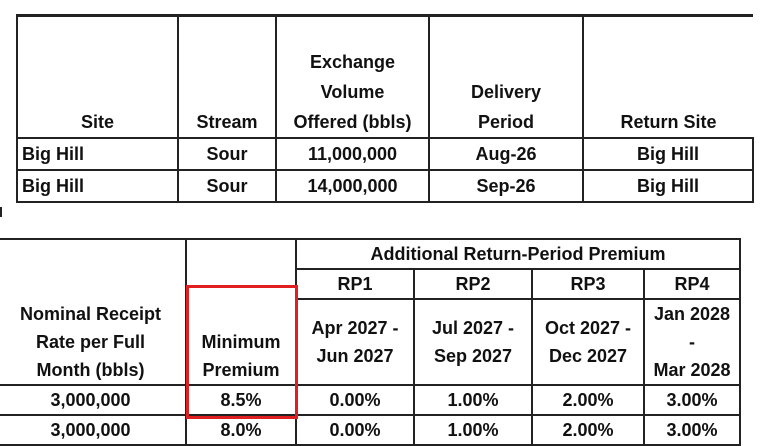  What do you see at coordinates (355, 284) in the screenshot?
I see `header-rp1: RP1` at bounding box center [355, 284].